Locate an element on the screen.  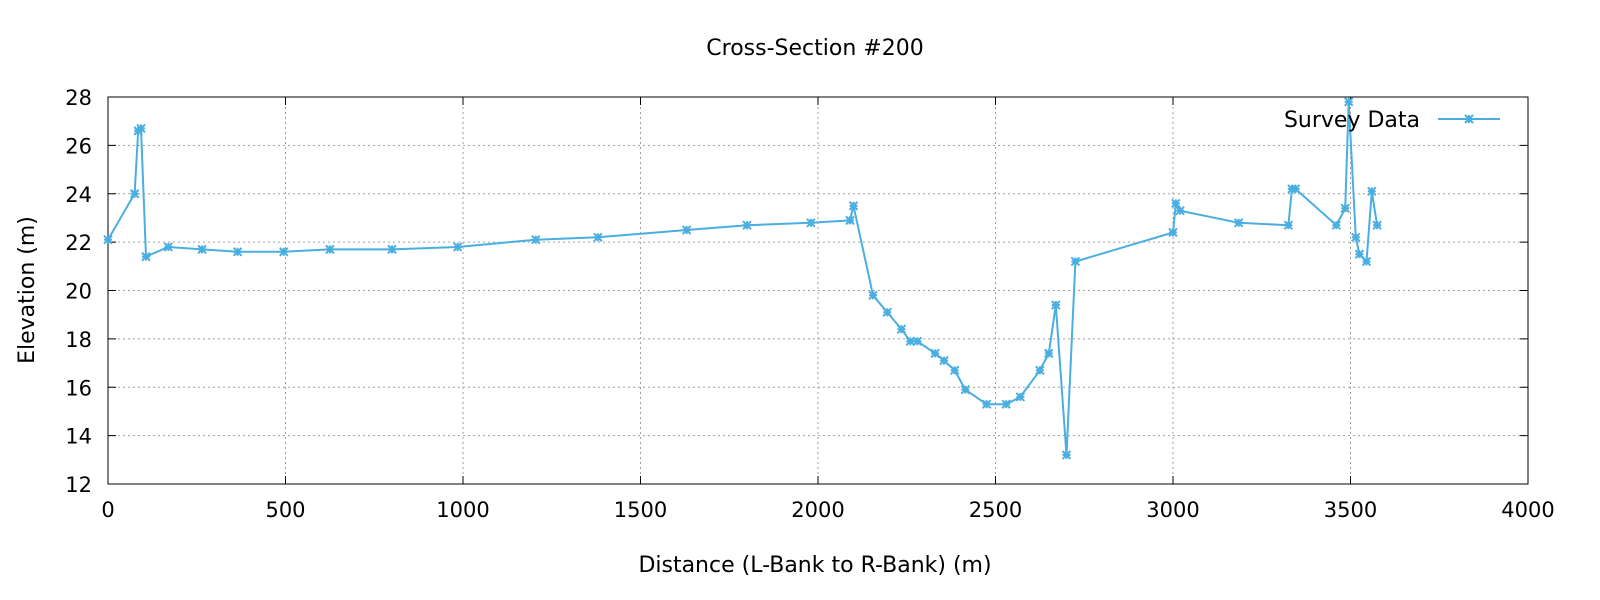
y-axis-label: Elevation (m) is located at coordinates (27, 290).